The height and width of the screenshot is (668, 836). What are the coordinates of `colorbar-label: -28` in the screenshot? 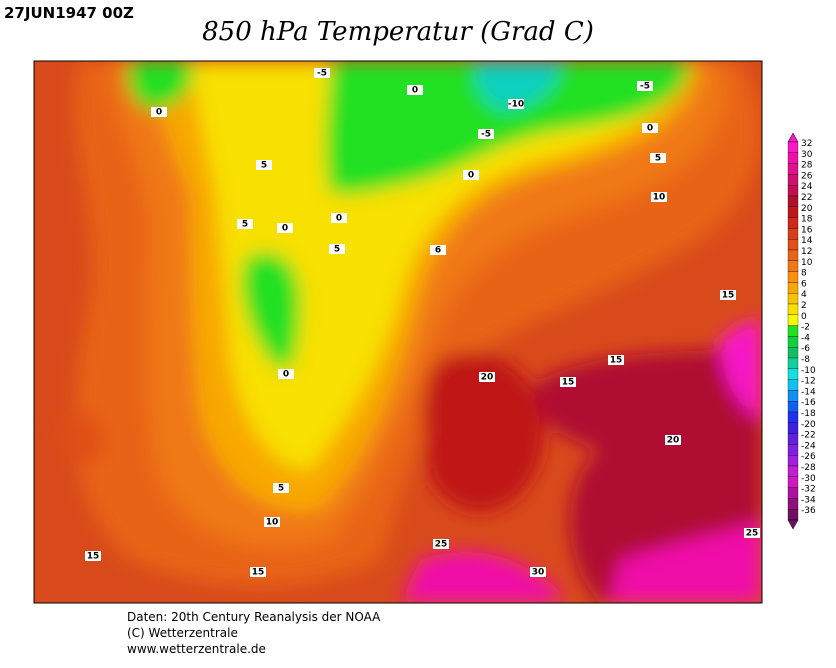 It's located at (808, 468).